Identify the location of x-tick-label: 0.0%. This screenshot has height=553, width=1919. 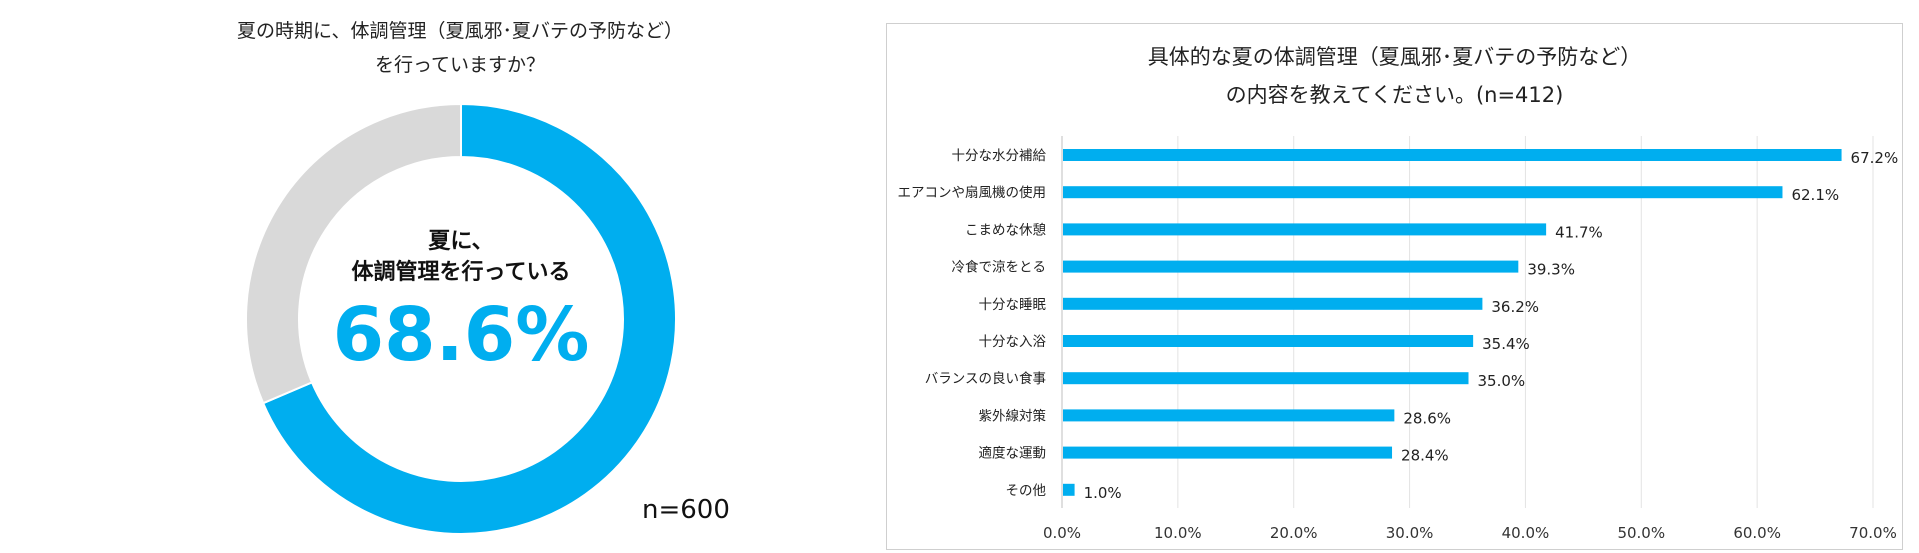
(1062, 533).